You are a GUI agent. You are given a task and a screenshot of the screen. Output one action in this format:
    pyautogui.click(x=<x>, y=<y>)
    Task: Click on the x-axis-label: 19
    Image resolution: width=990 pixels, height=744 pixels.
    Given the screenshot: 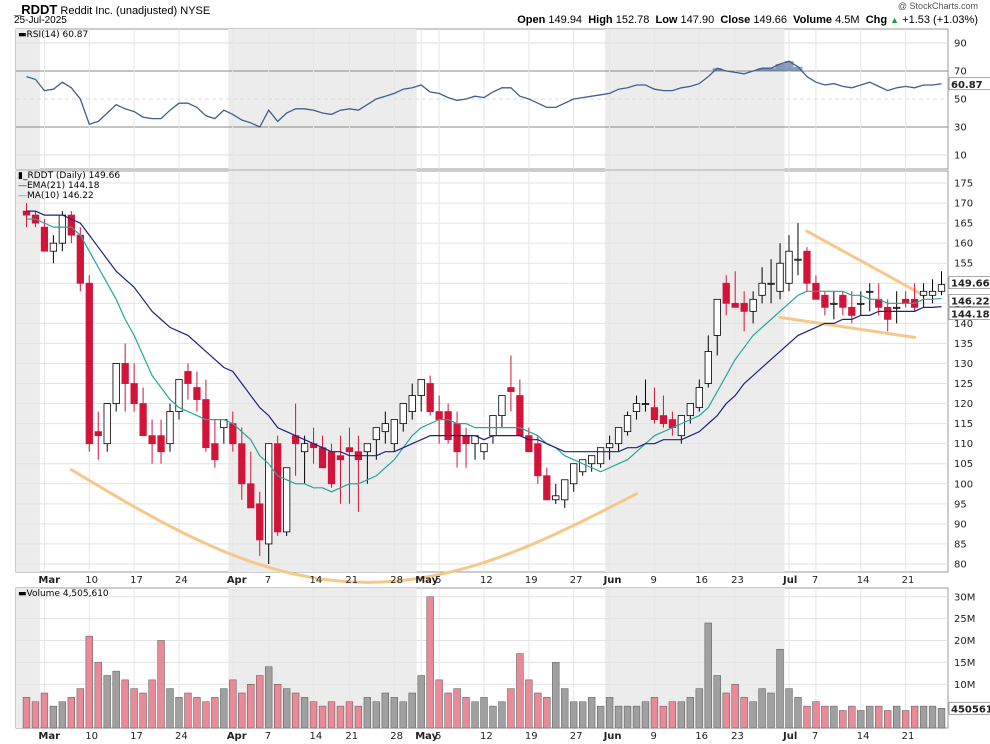 What is the action you would take?
    pyautogui.click(x=531, y=736)
    